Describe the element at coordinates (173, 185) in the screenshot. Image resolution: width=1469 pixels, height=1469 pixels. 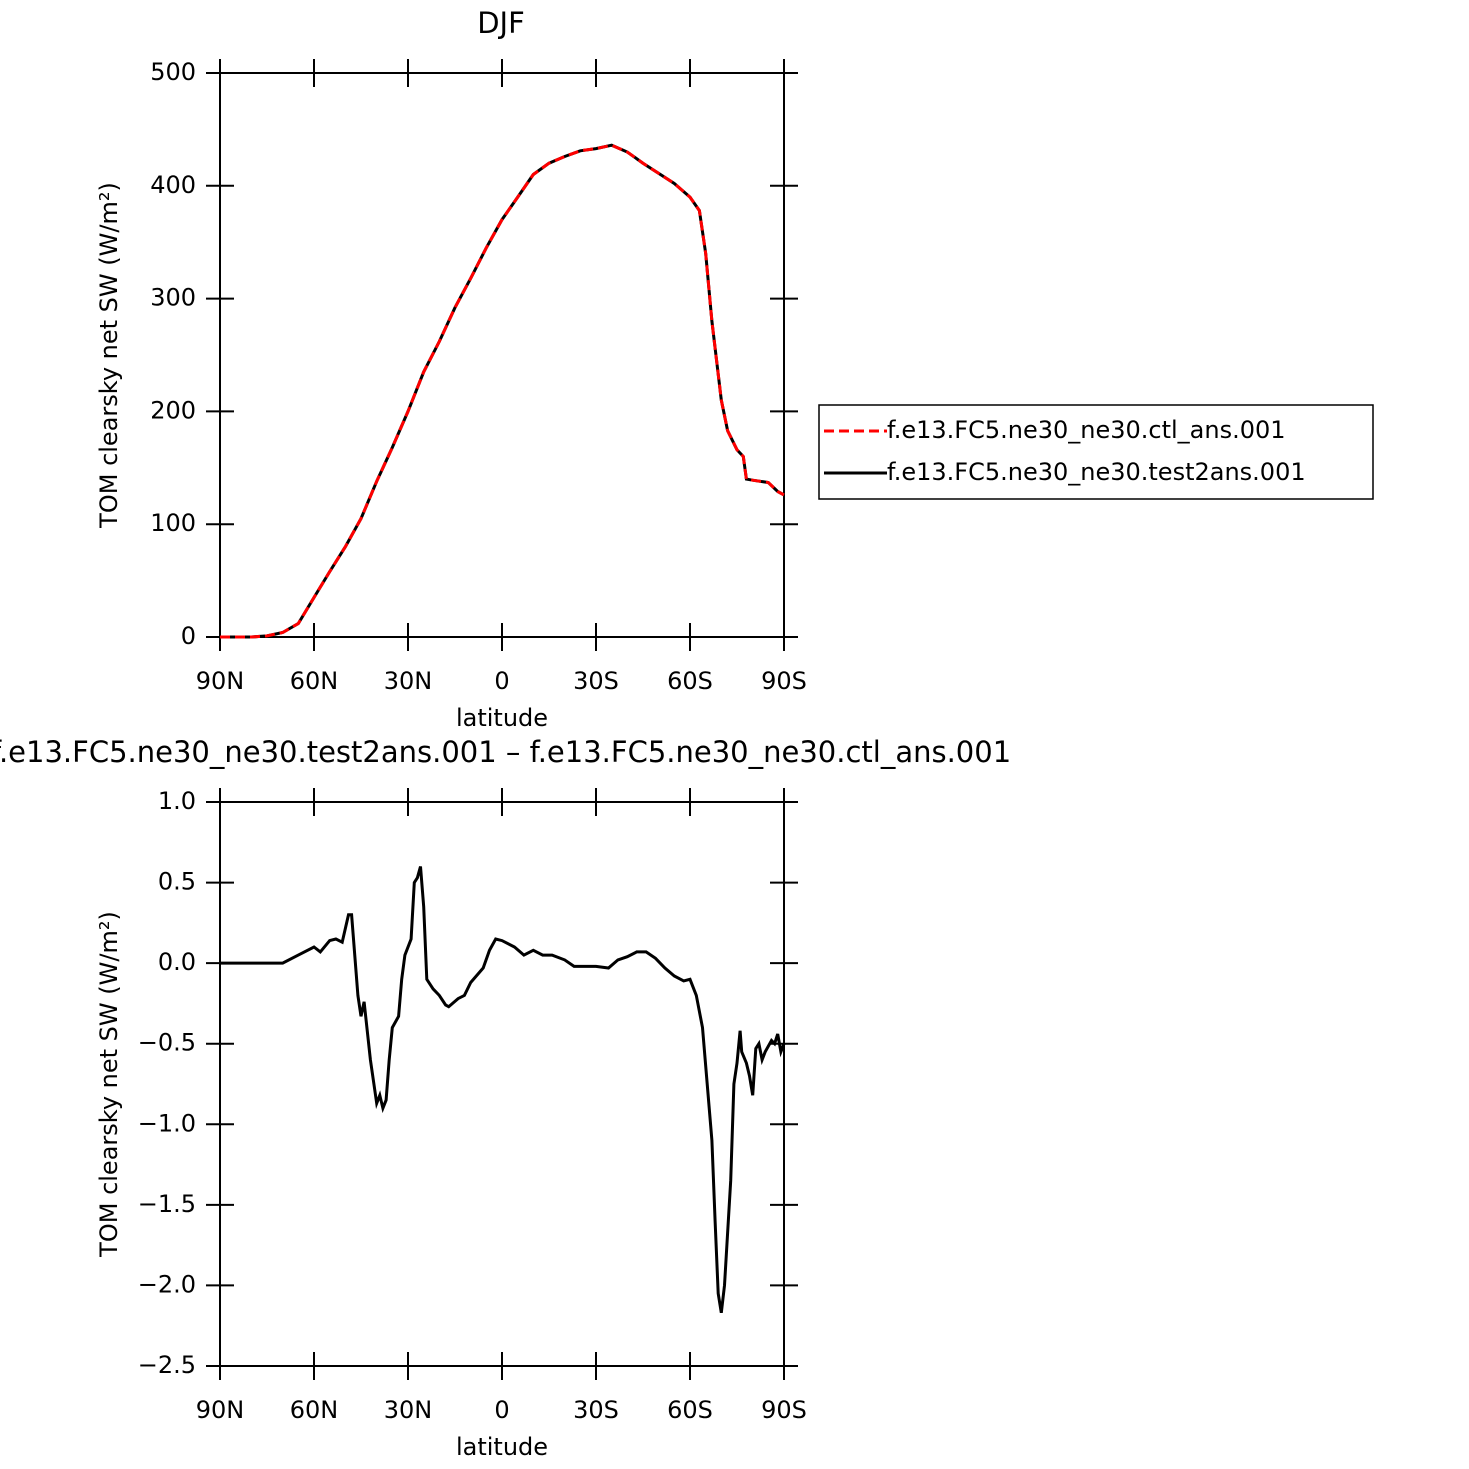
I see `y-tick-label: 400` at that location.